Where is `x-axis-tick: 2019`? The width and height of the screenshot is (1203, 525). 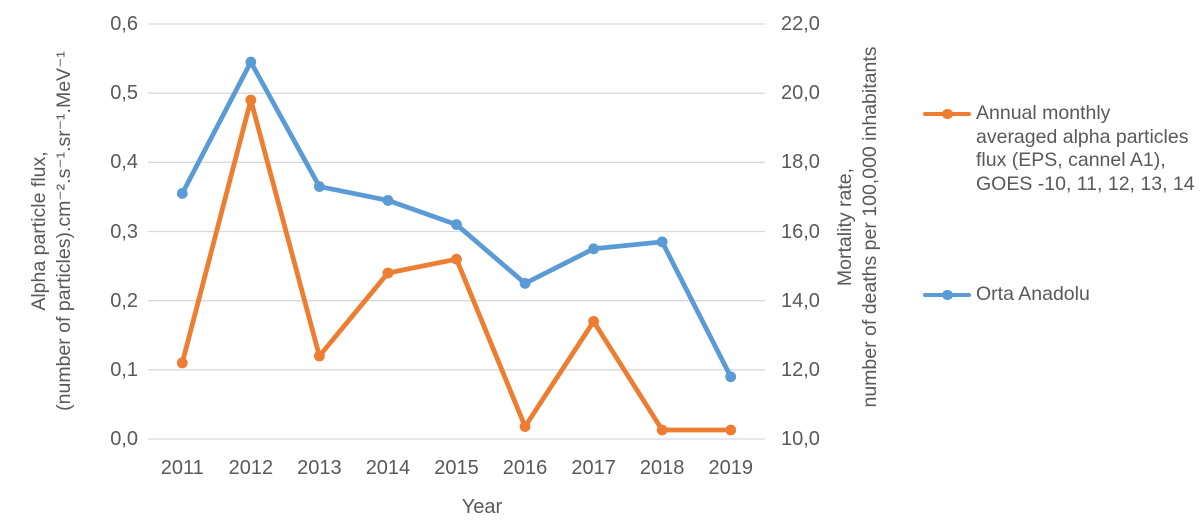
x-axis-tick: 2019 is located at coordinates (730, 468).